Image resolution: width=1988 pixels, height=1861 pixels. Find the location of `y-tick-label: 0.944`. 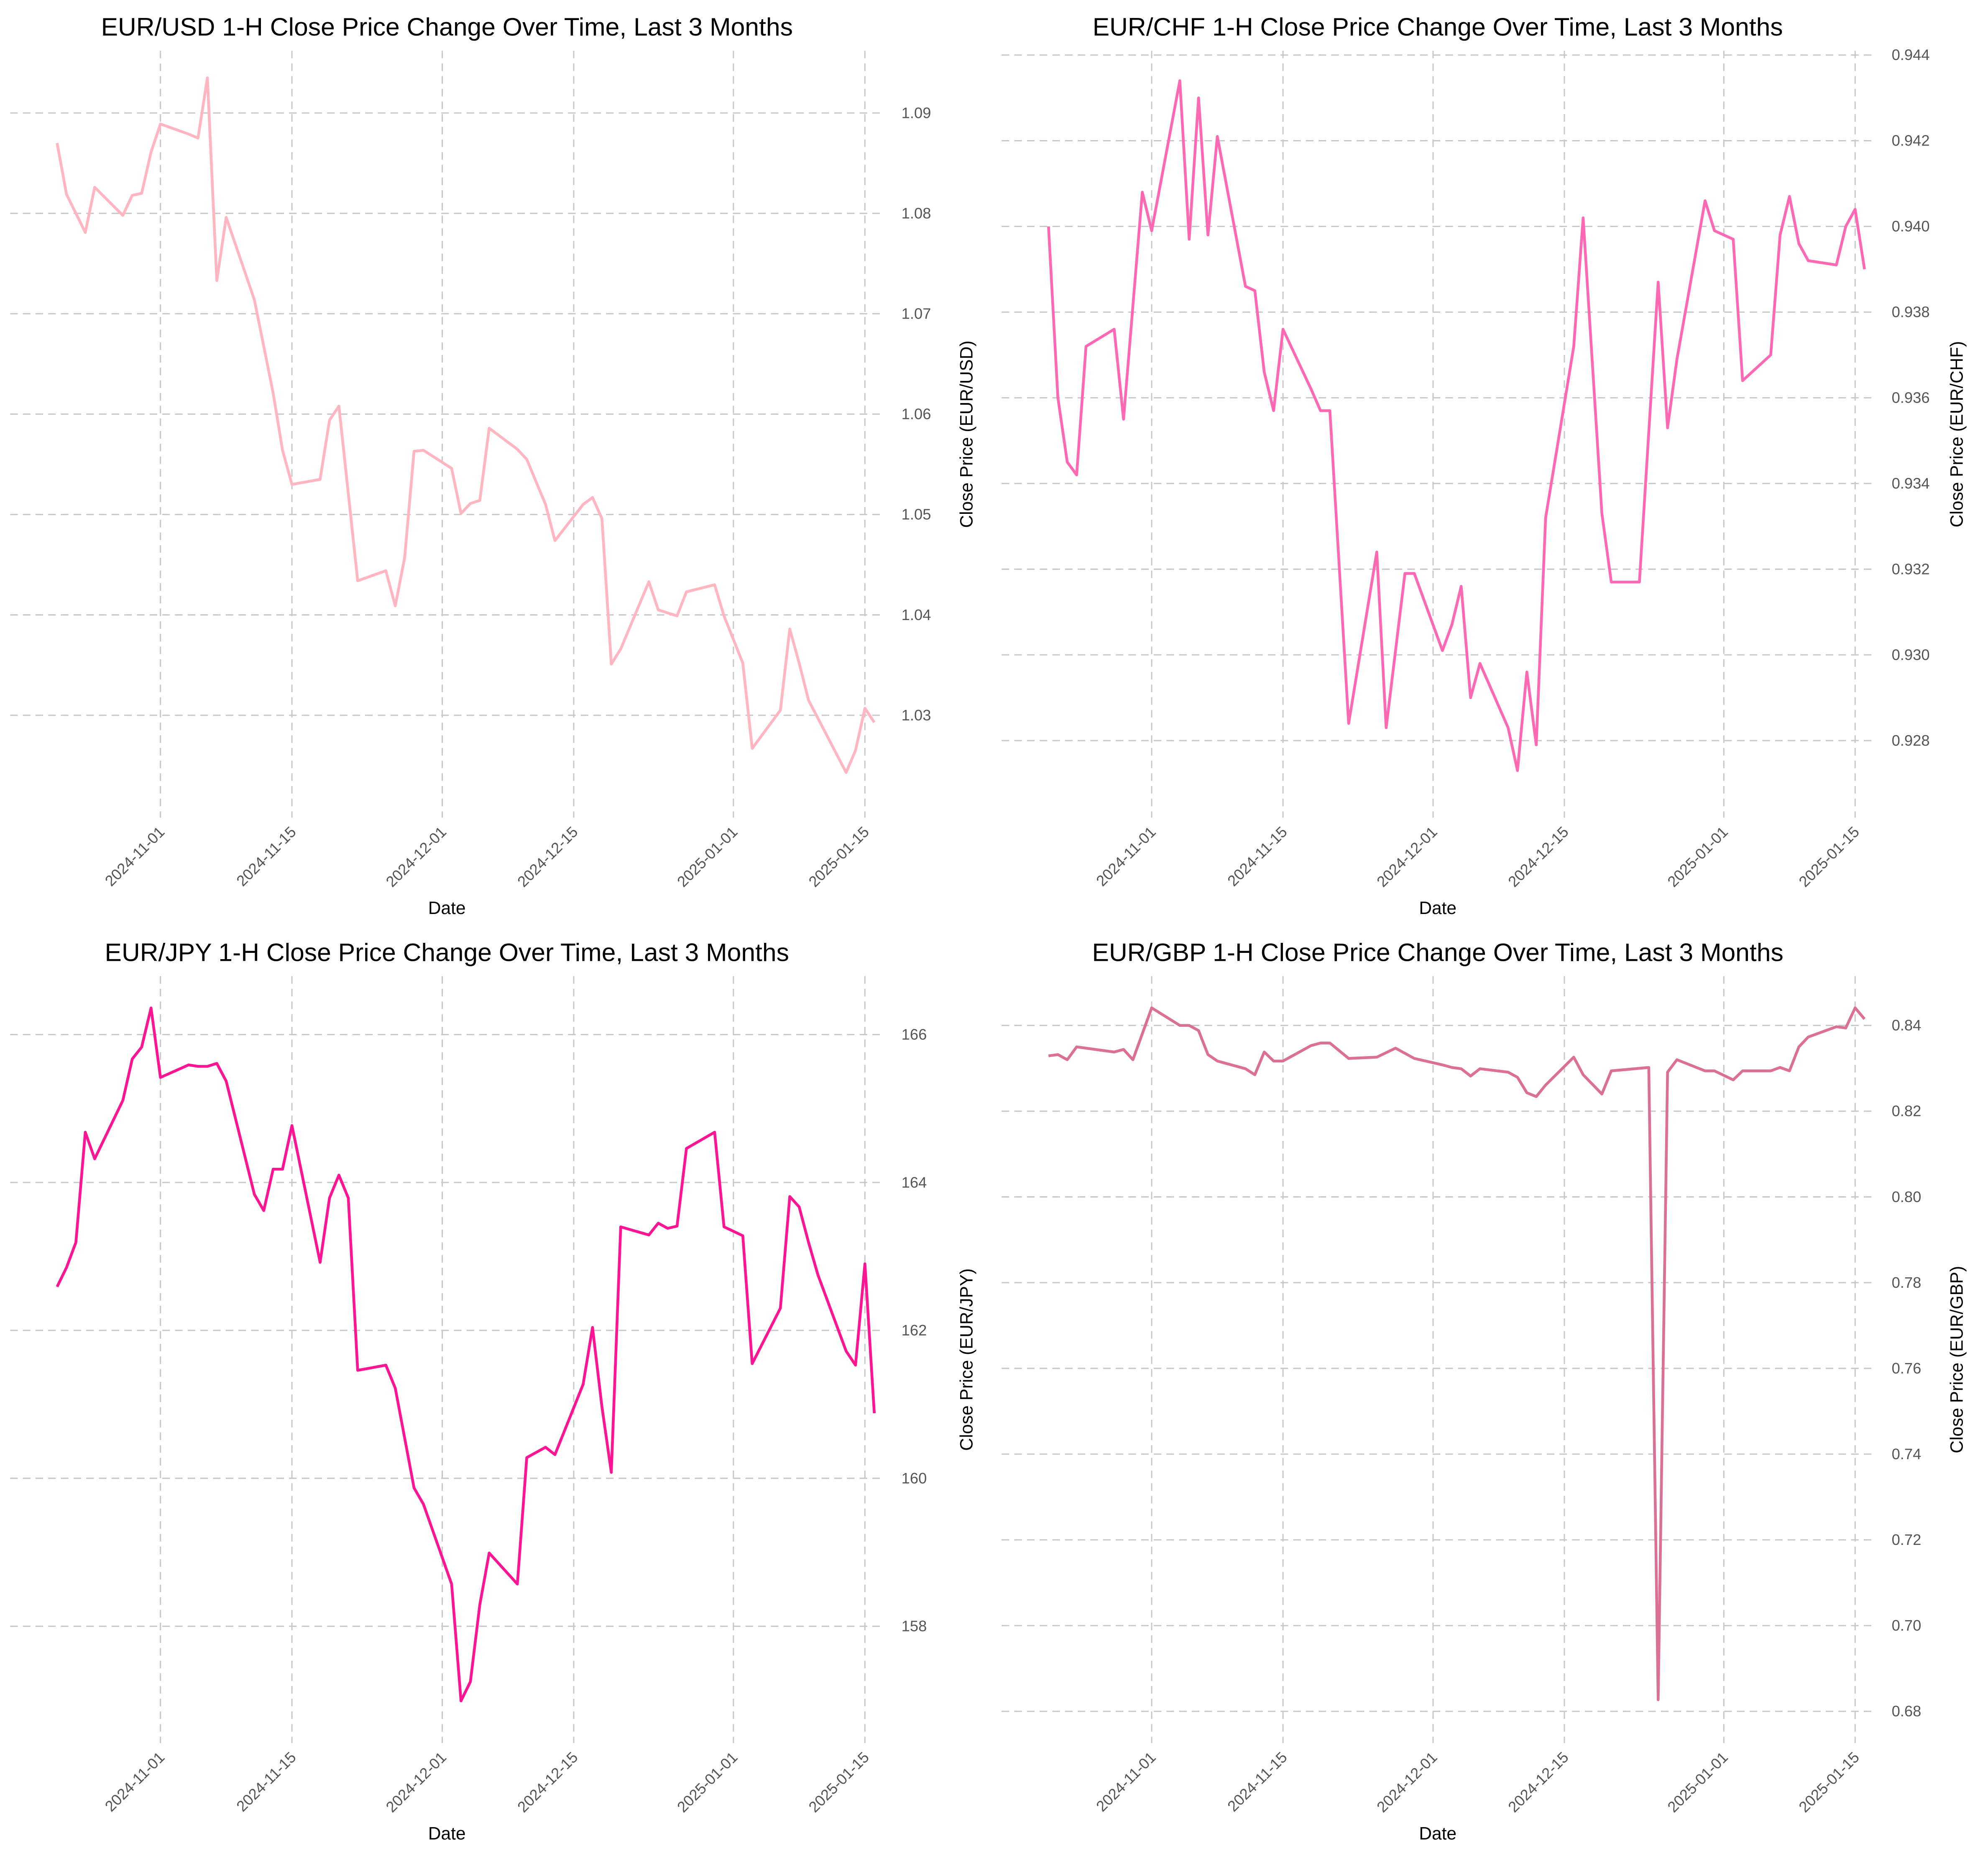

y-tick-label: 0.944 is located at coordinates (1911, 55).